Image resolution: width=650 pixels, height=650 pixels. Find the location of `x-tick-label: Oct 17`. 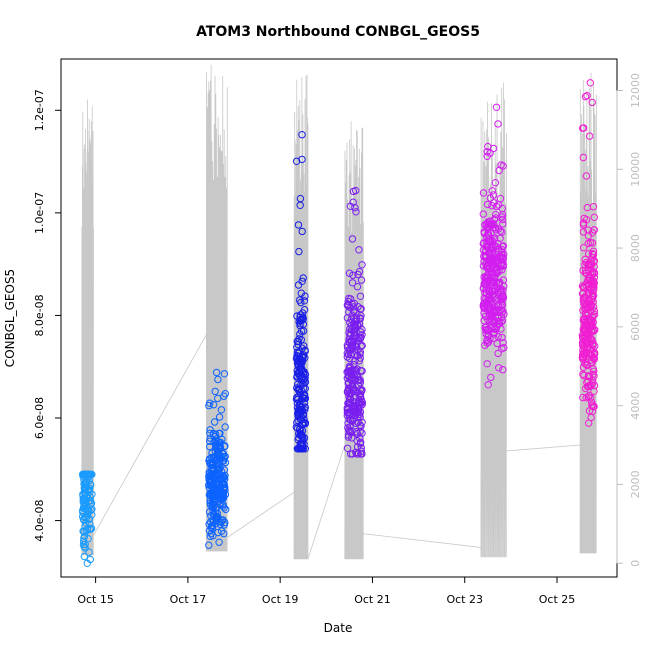

x-tick-label: Oct 17 is located at coordinates (188, 599).